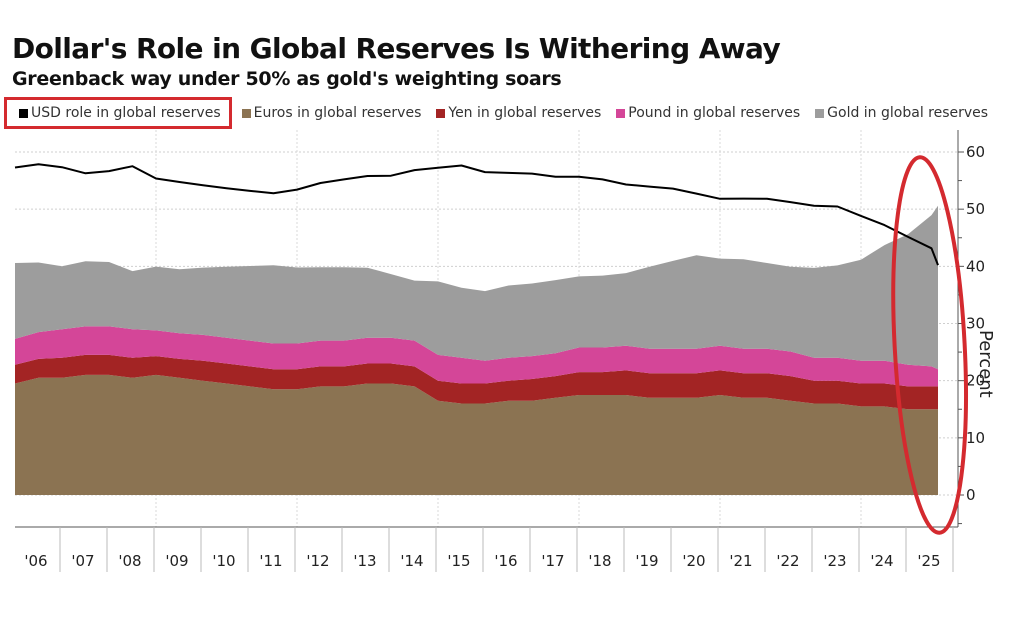 This screenshot has width=1022, height=631. I want to click on y-axis-ticks: 0 10 20 30 40 50 60, so click(971, 334).